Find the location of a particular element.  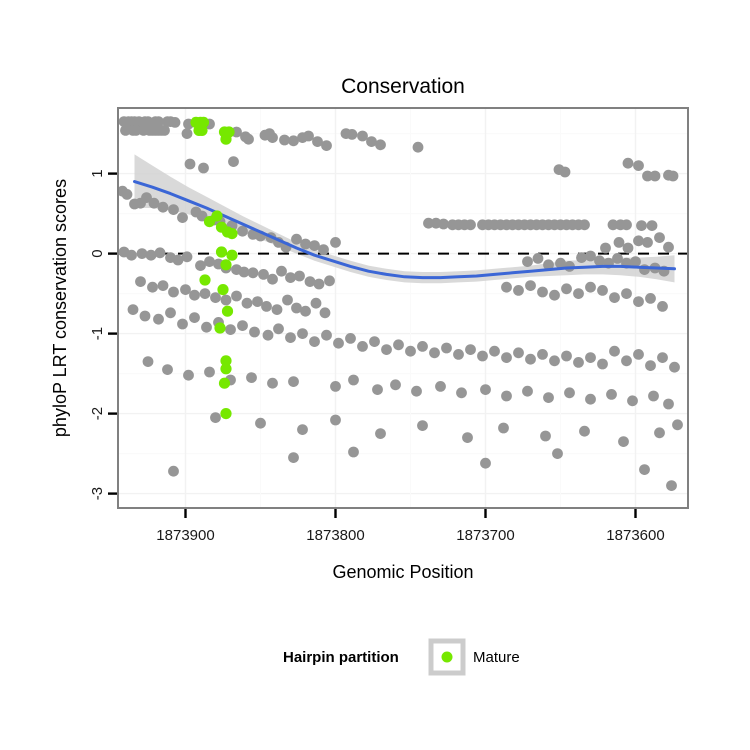

loess-fit-path is located at coordinates (404, 230).